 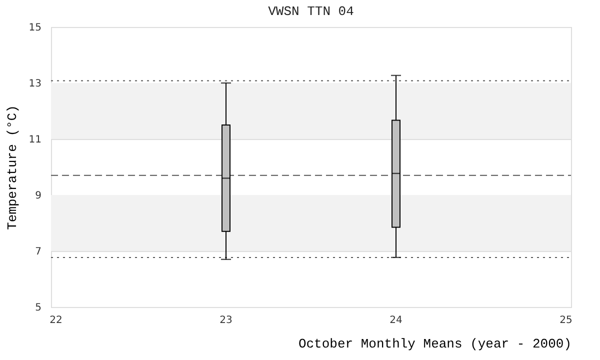 I want to click on y-tick-label: 13, so click(x=35, y=84).